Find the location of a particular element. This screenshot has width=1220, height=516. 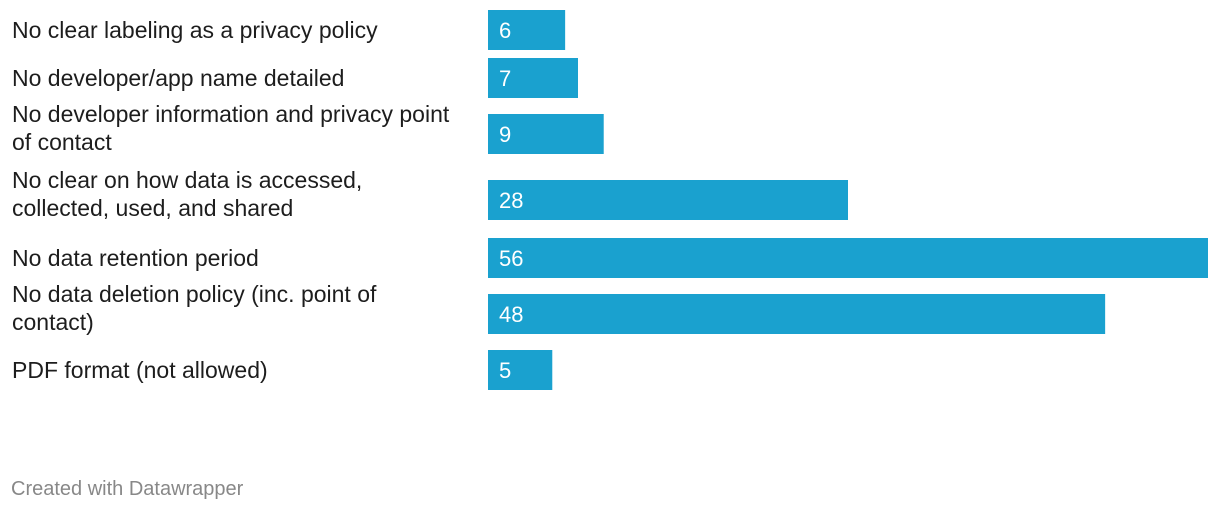

category-label-2: No developer/app name detailed is located at coordinates (178, 78).